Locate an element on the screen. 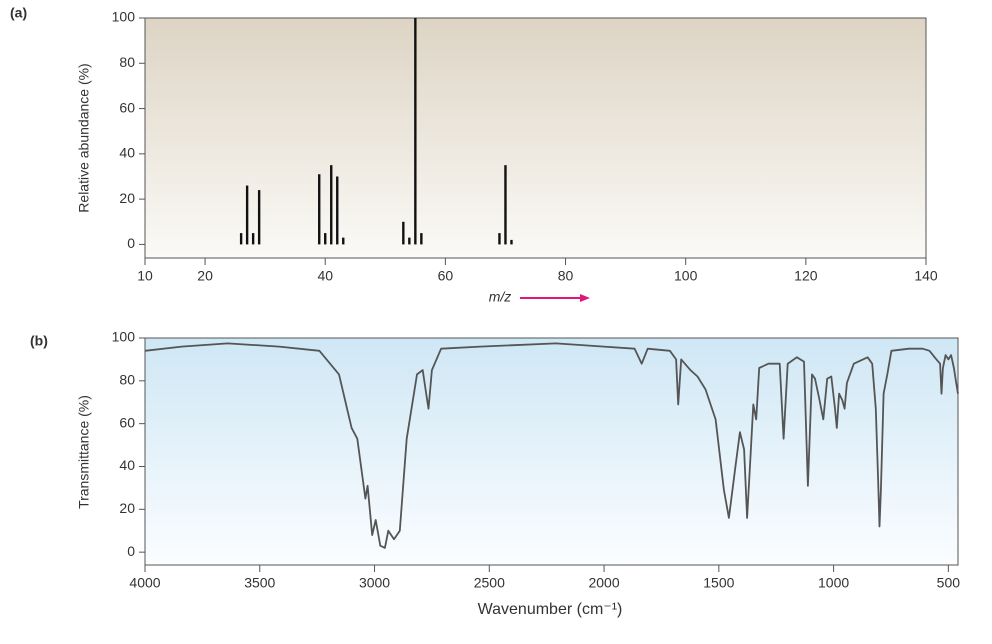 The image size is (992, 644). x-tick-label: 500 is located at coordinates (949, 583).